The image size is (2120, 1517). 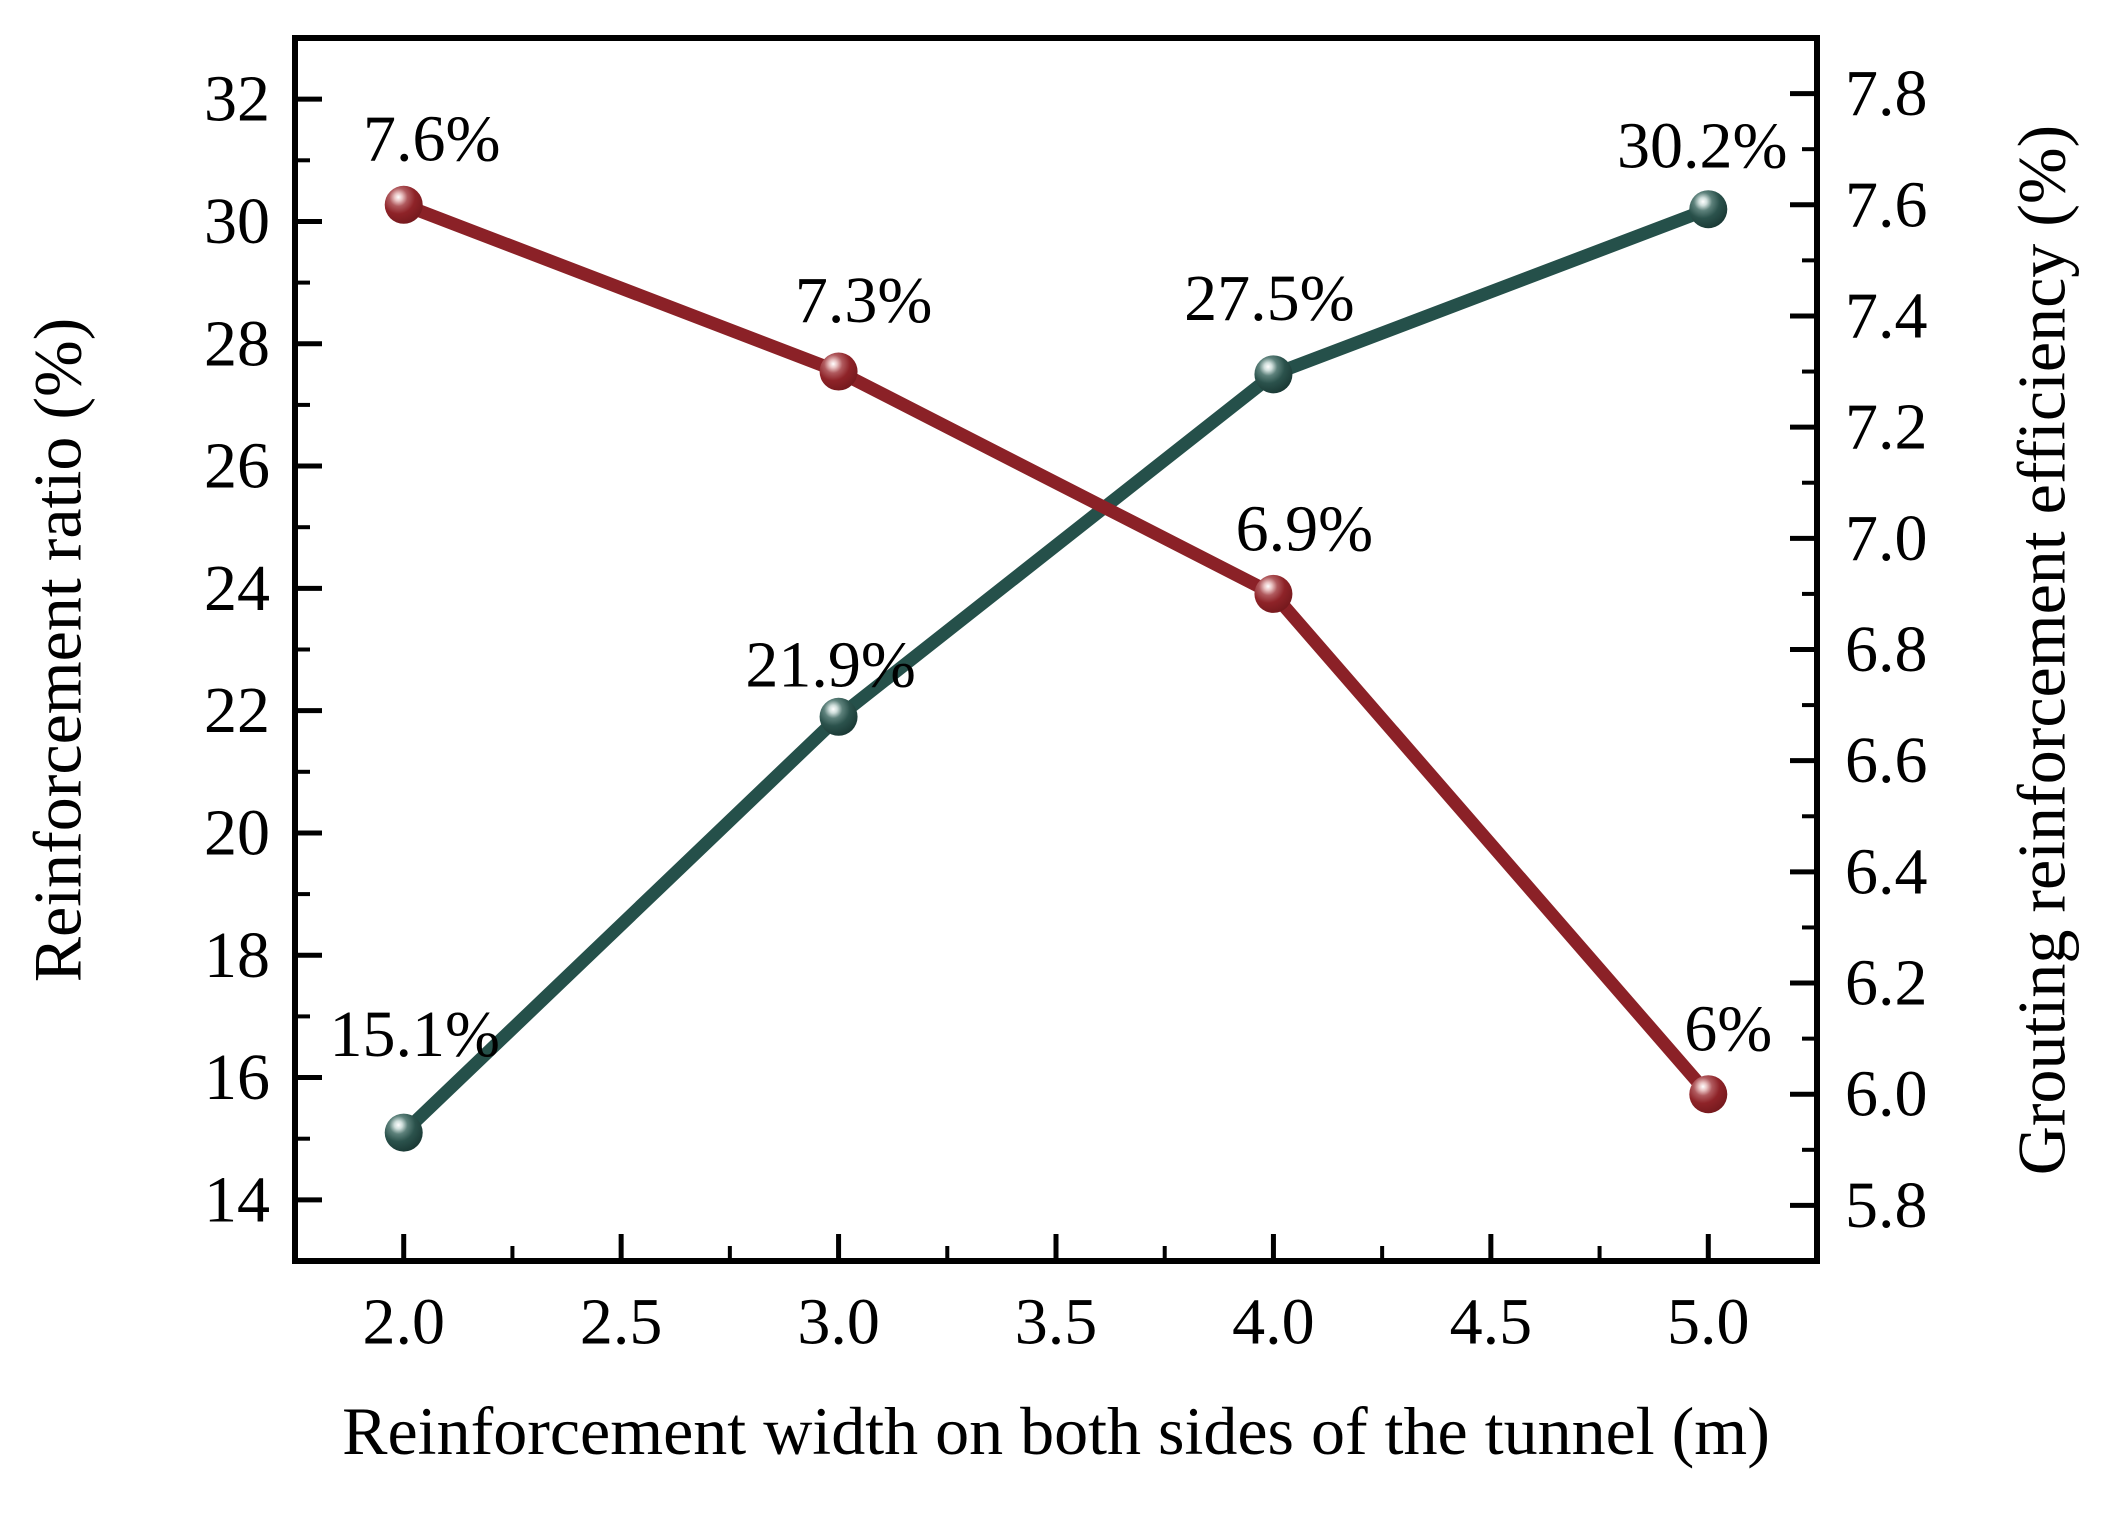 I want to click on left-axis-title: Reinforcement ratio (%), so click(x=57, y=650).